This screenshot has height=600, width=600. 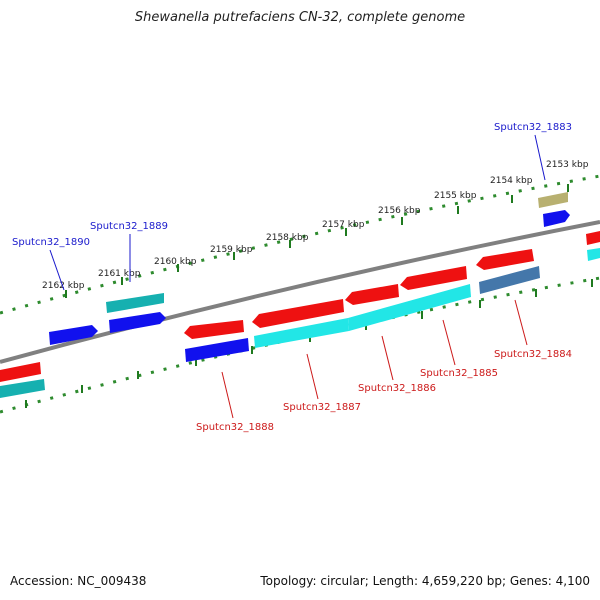 What do you see at coordinates (593, 238) in the screenshot?
I see `gene-partial-right` at bounding box center [593, 238].